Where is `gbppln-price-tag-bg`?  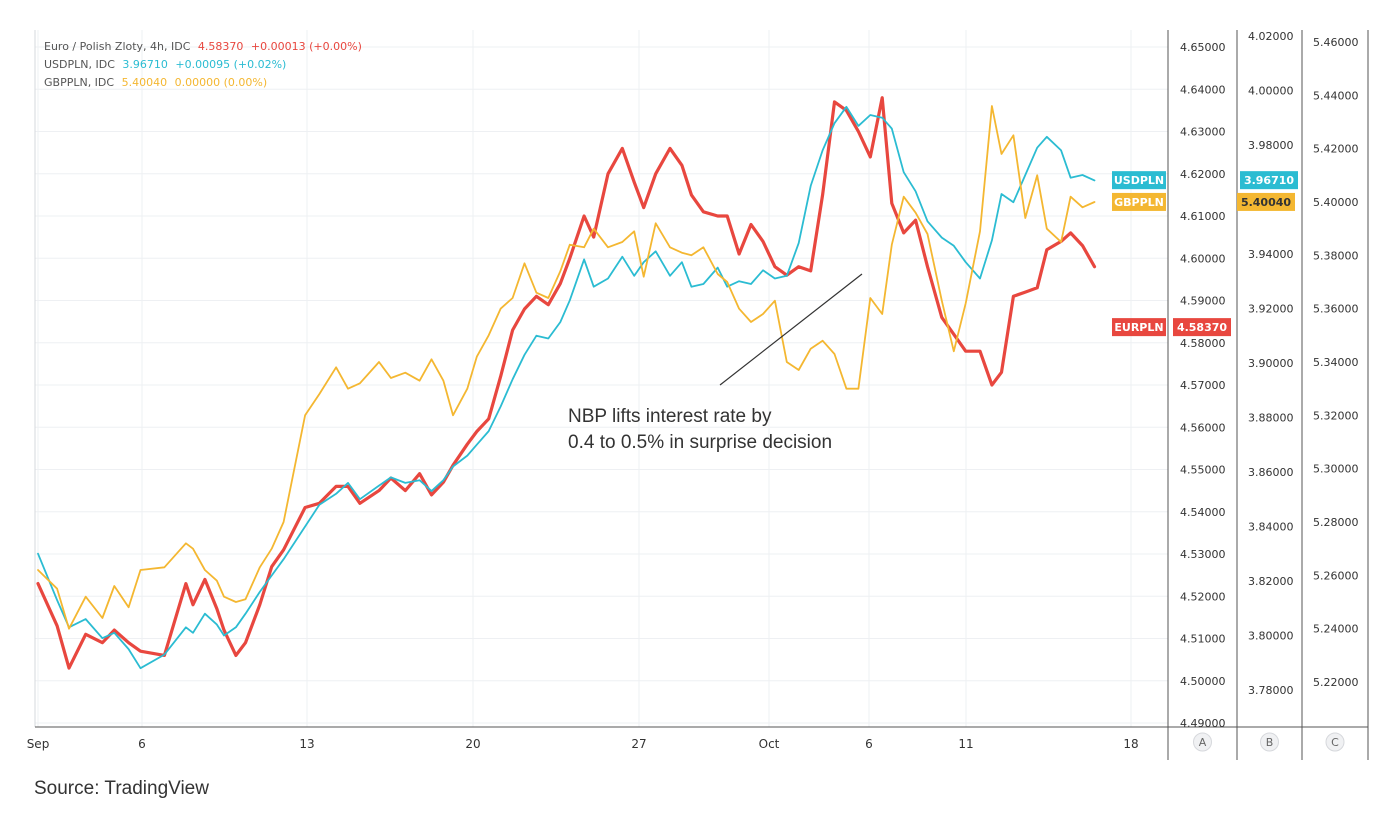 gbppln-price-tag-bg is located at coordinates (1266, 201).